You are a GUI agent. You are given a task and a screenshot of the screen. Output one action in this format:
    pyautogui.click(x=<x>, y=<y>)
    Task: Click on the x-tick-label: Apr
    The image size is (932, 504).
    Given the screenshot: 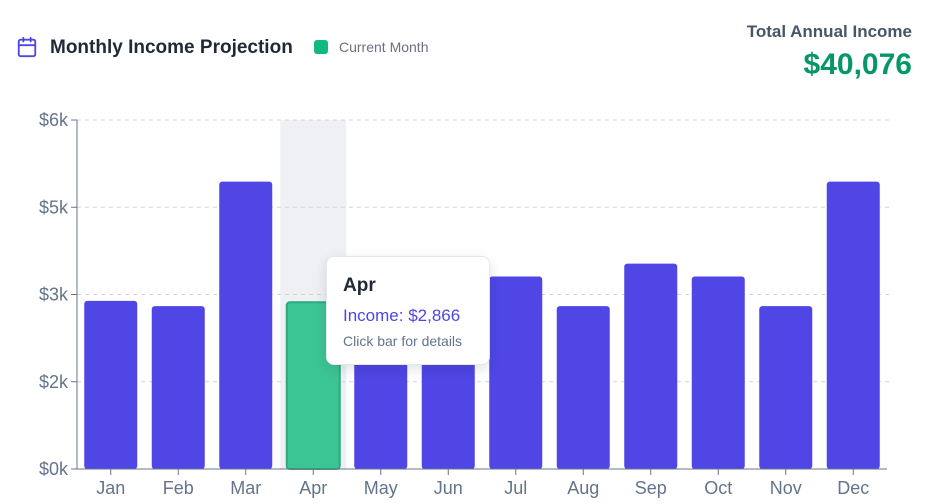 What is the action you would take?
    pyautogui.click(x=313, y=488)
    